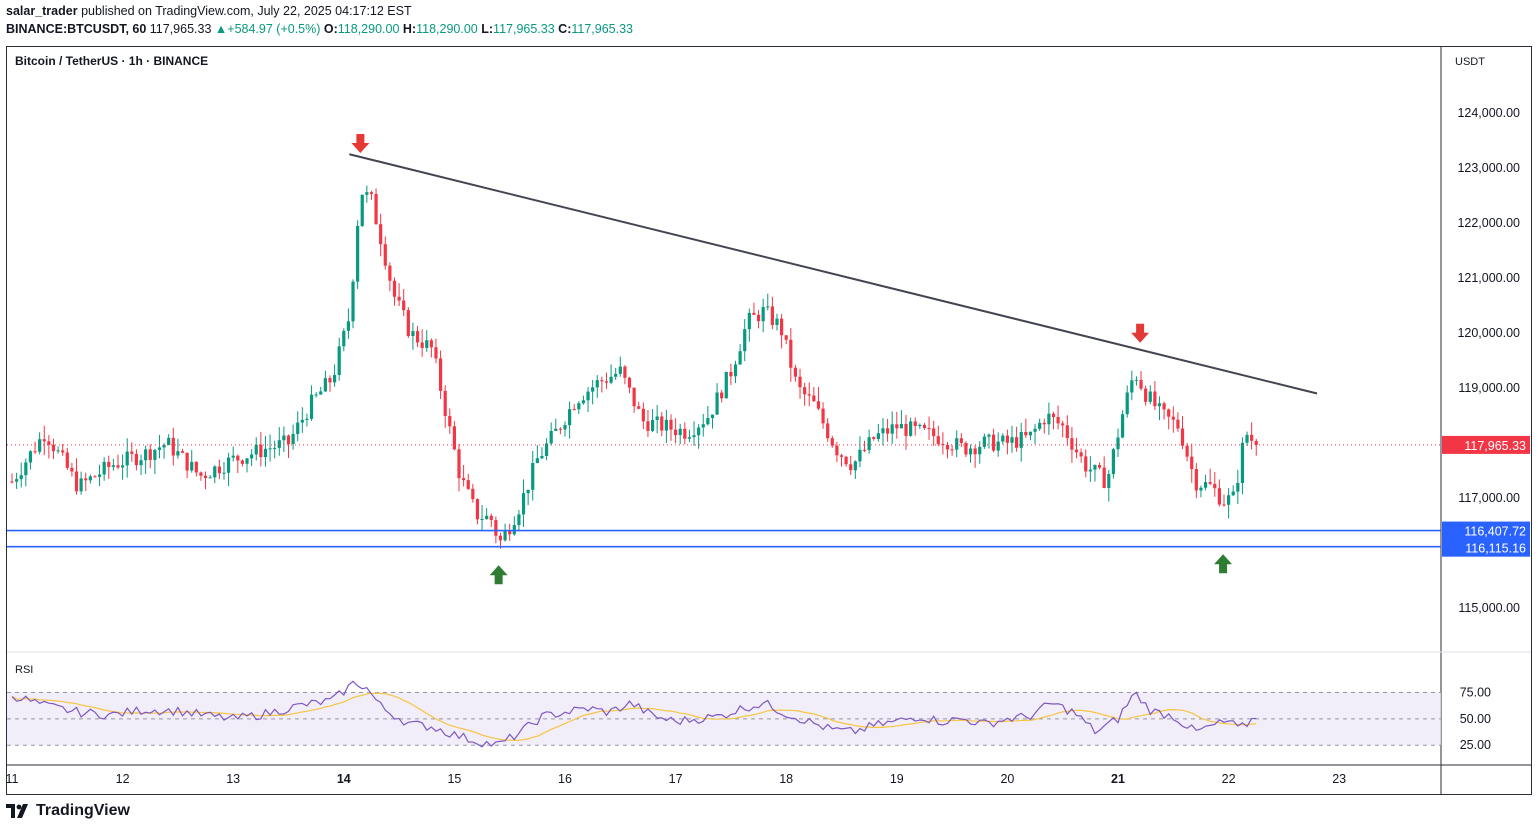 Image resolution: width=1538 pixels, height=831 pixels. What do you see at coordinates (897, 779) in the screenshot?
I see `x-tick-label: 19` at bounding box center [897, 779].